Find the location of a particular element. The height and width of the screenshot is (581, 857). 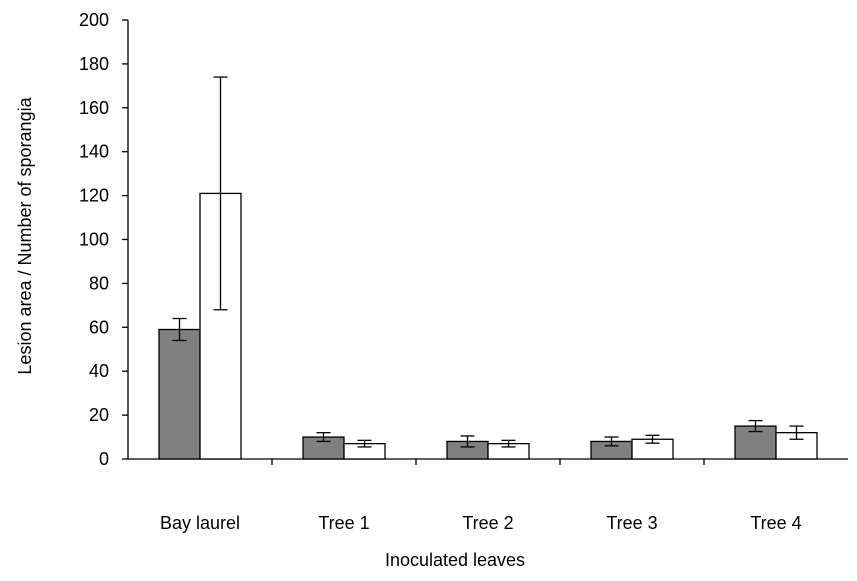

y-tick-label: 100 is located at coordinates (94, 240).